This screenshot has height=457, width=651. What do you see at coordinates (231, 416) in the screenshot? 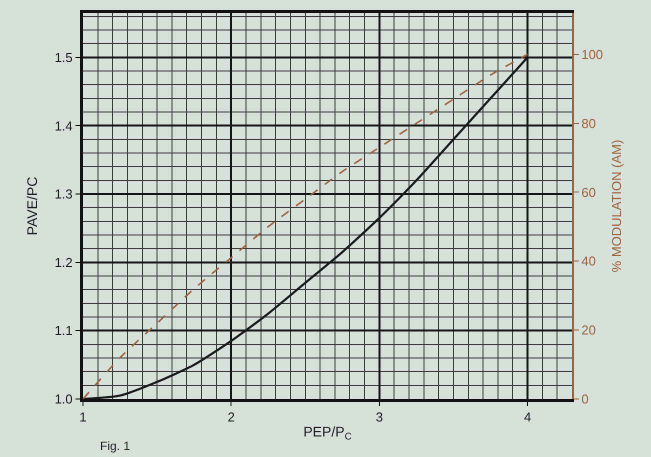
I see `x-tick-label: 2` at bounding box center [231, 416].